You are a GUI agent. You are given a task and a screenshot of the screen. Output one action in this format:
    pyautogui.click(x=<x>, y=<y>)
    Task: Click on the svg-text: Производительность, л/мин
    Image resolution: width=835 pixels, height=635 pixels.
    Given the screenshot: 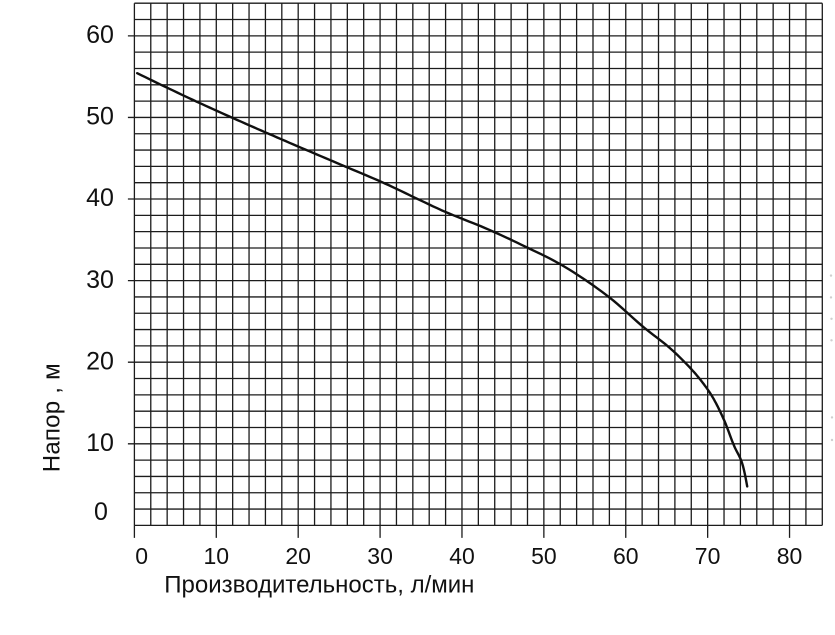 What is the action you would take?
    pyautogui.click(x=319, y=584)
    